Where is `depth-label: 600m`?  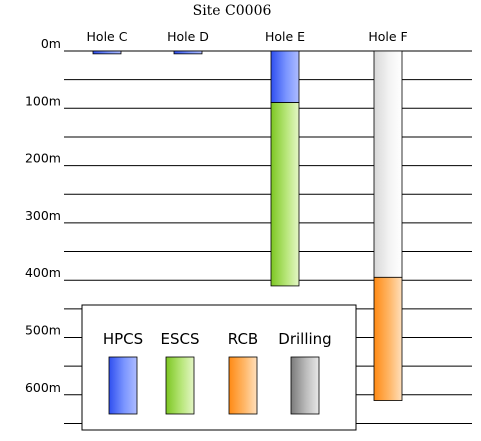 depth-label: 600m is located at coordinates (43, 387).